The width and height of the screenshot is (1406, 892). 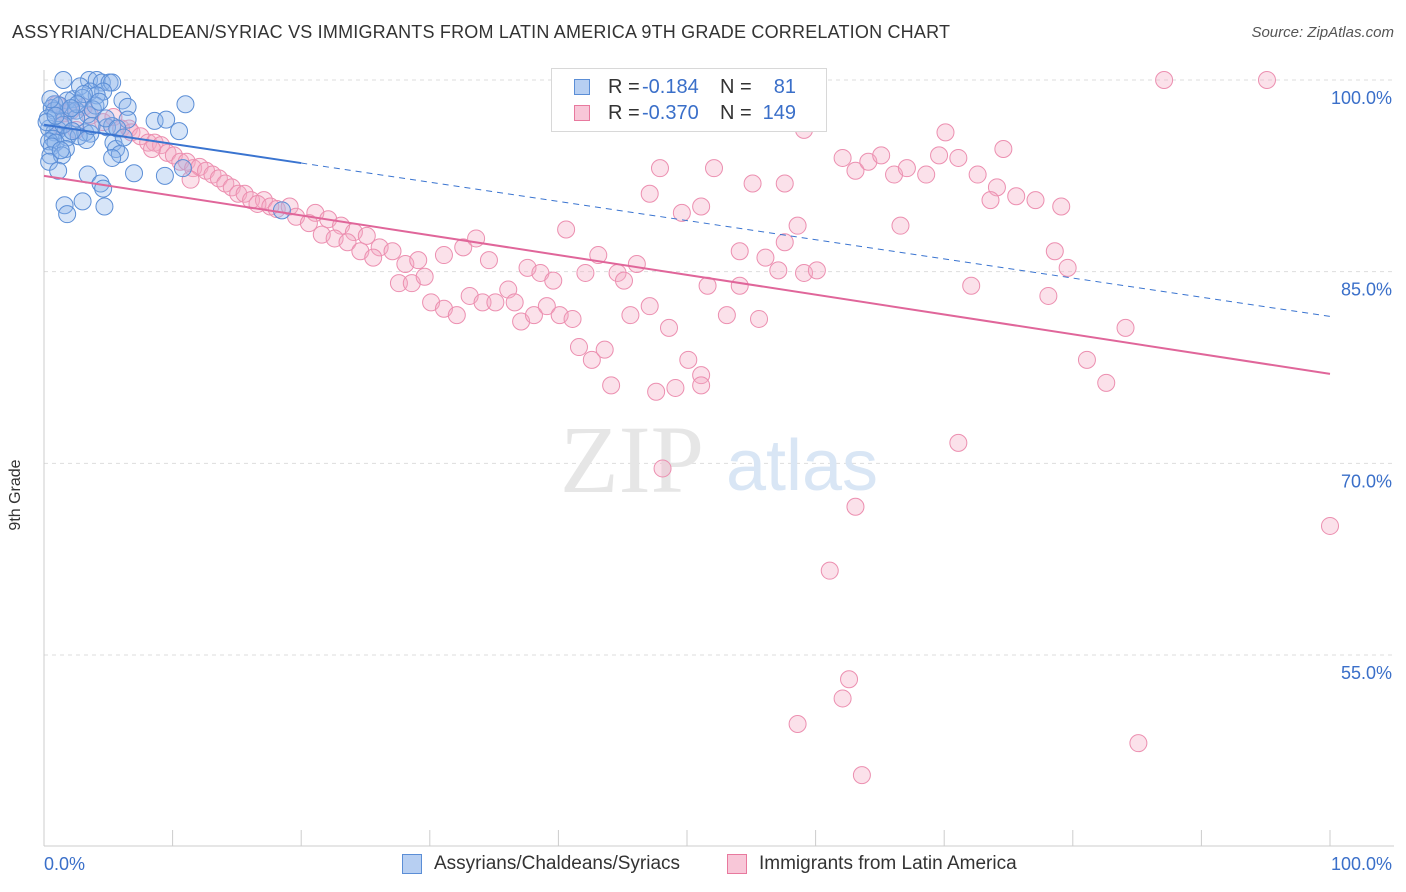 What do you see at coordinates (670, 86) in the screenshot?
I see `legend-r-value: -0.184` at bounding box center [670, 86].